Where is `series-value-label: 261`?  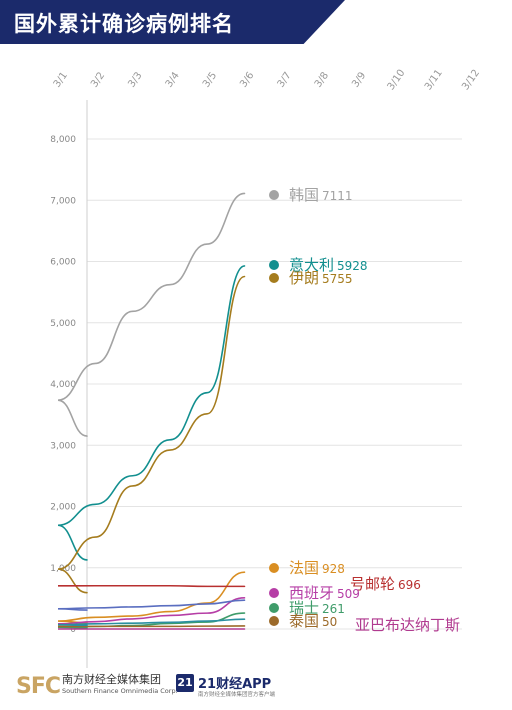
series-value-label: 261 is located at coordinates (333, 609).